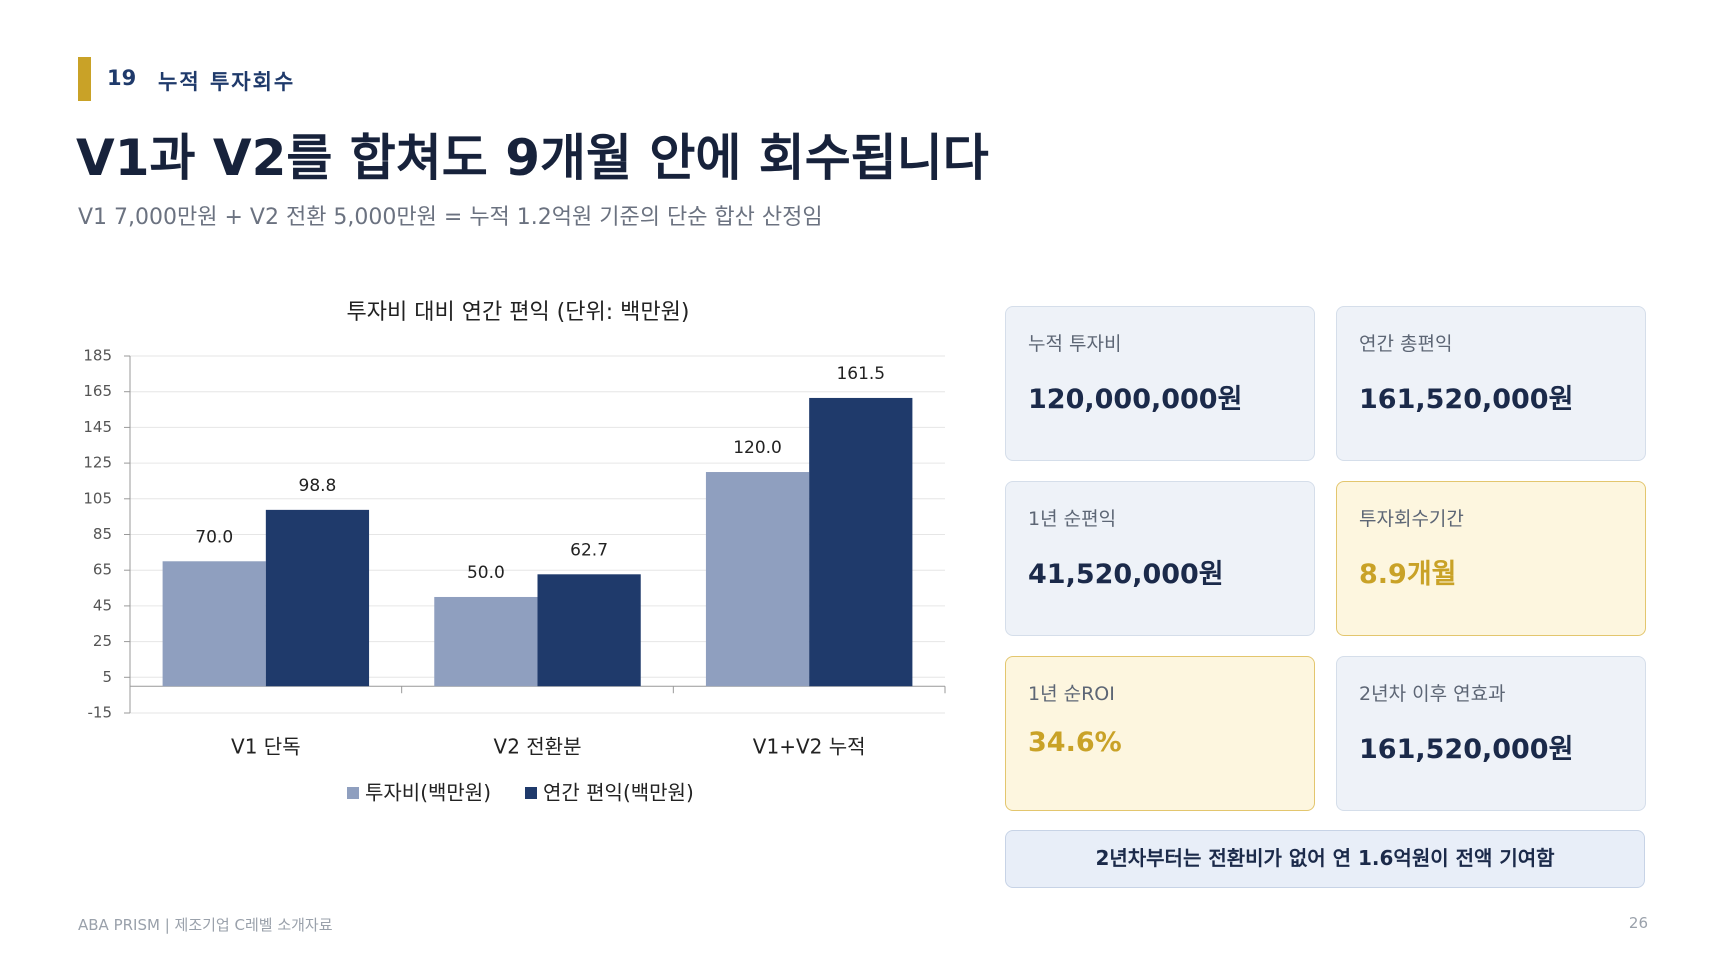  I want to click on y-tick-label: 145, so click(97, 427).